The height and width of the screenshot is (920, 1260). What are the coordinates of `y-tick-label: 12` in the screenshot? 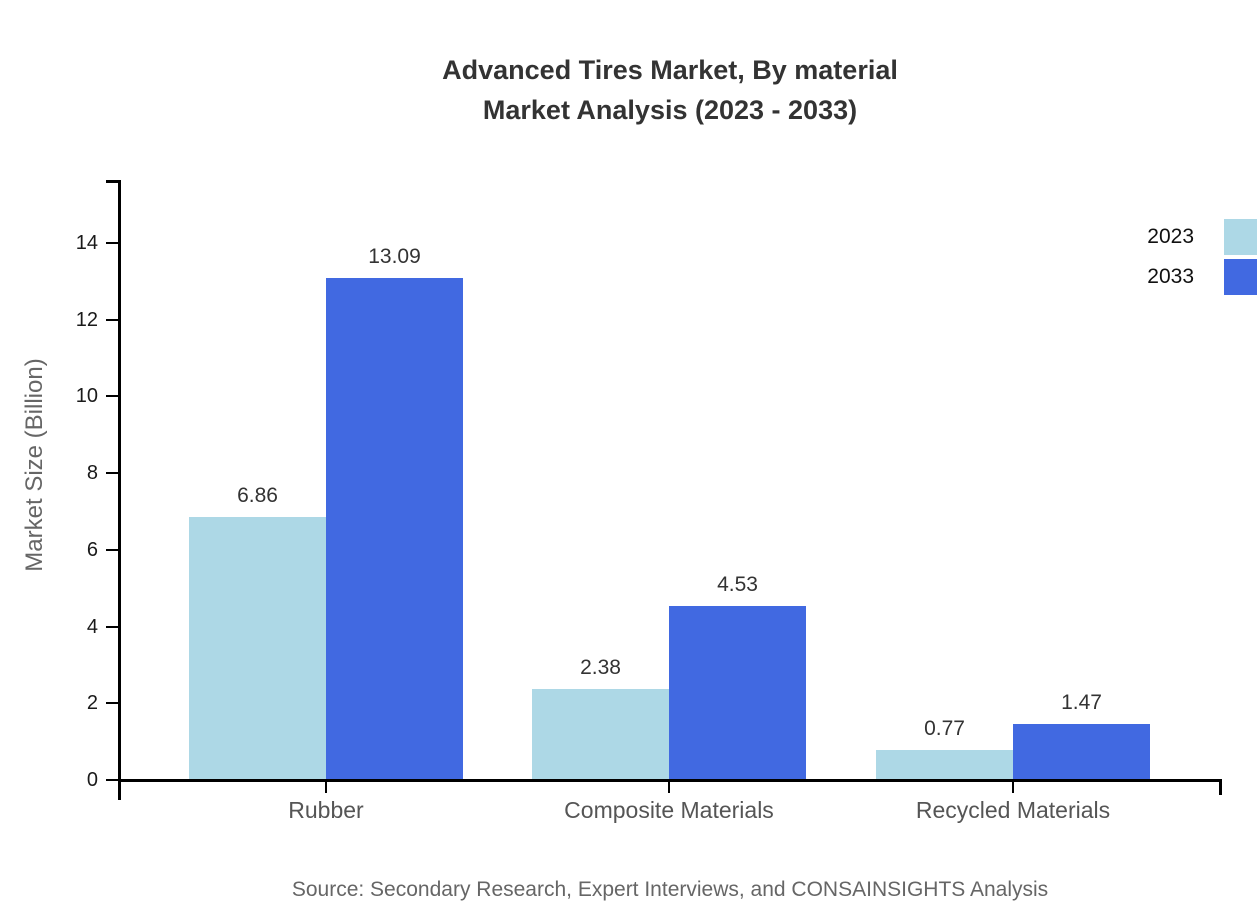 It's located at (86, 319).